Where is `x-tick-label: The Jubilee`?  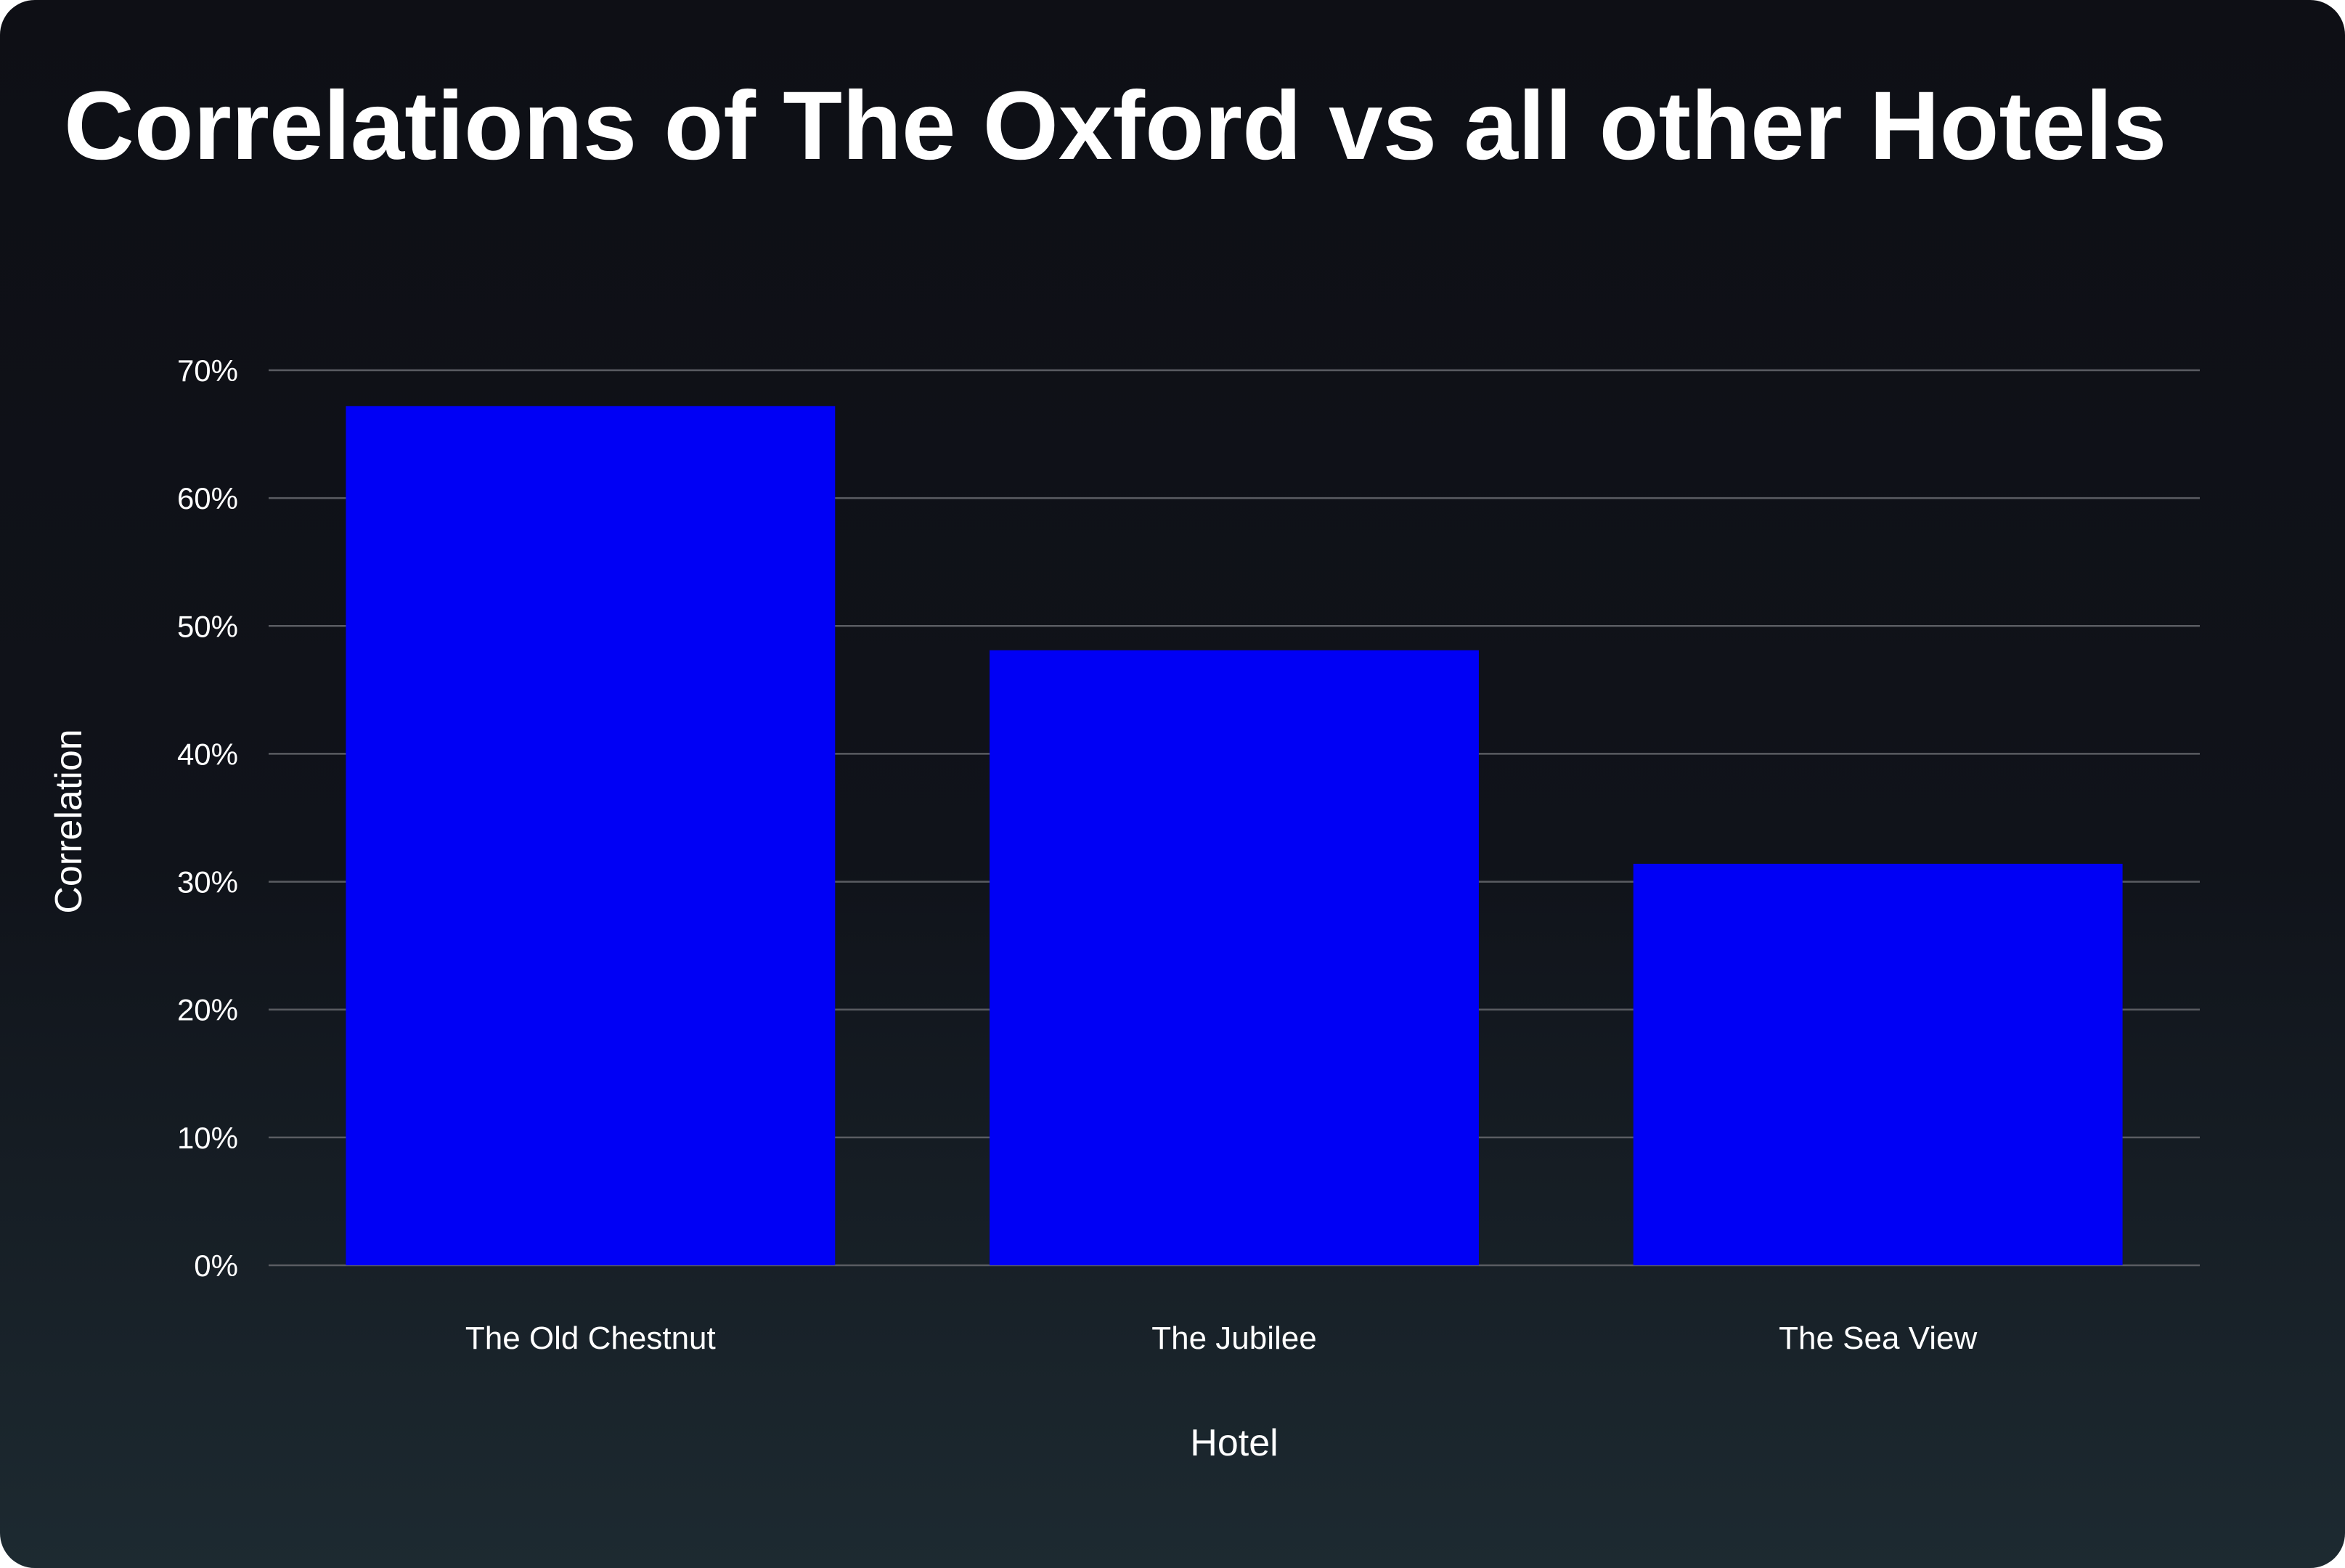 x-tick-label: The Jubilee is located at coordinates (1233, 1338).